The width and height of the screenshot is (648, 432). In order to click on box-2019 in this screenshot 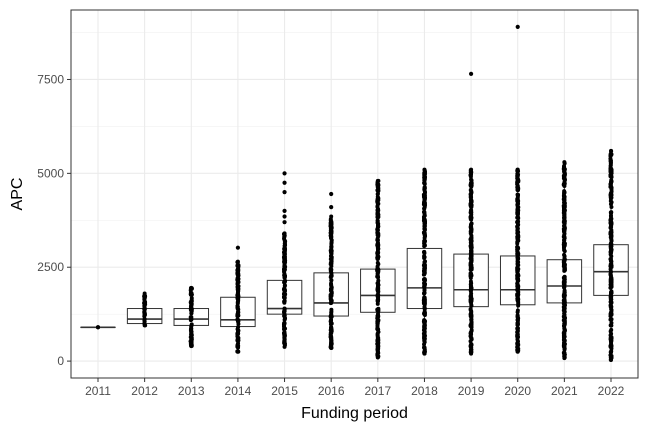, I will do `click(471, 213)`.